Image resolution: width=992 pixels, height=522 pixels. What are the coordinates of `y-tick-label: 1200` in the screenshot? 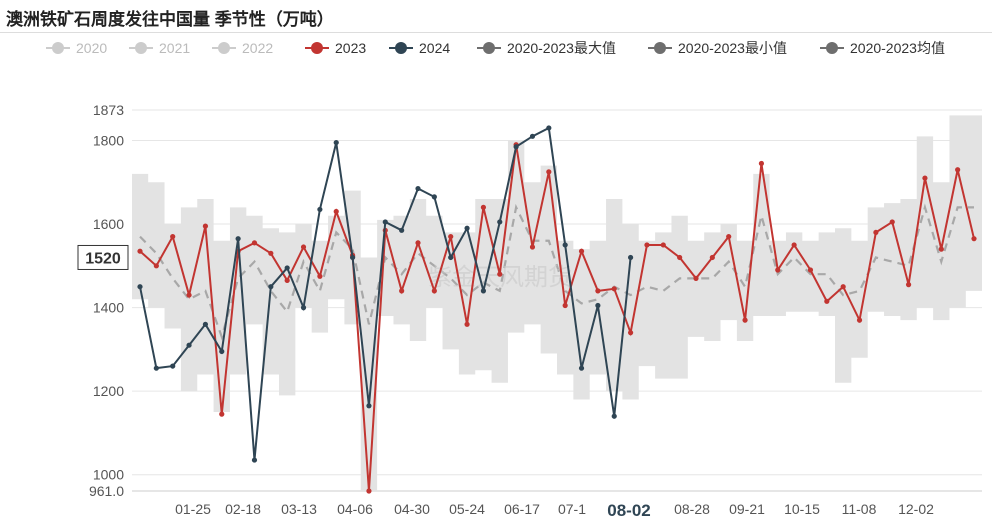 It's located at (108, 391).